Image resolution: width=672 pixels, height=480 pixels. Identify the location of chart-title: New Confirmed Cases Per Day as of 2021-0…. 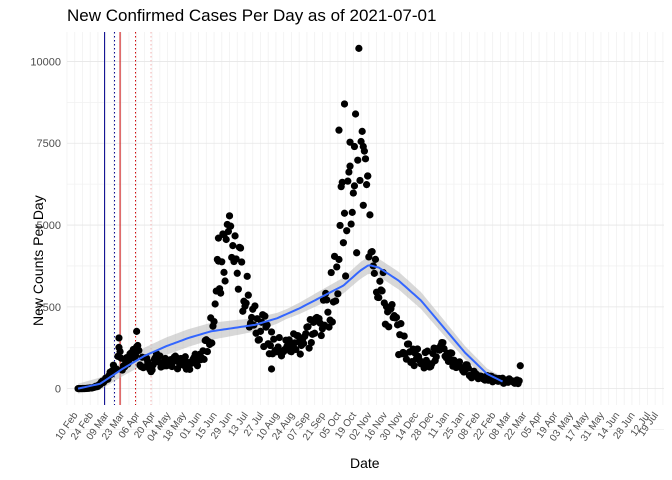
(252, 15).